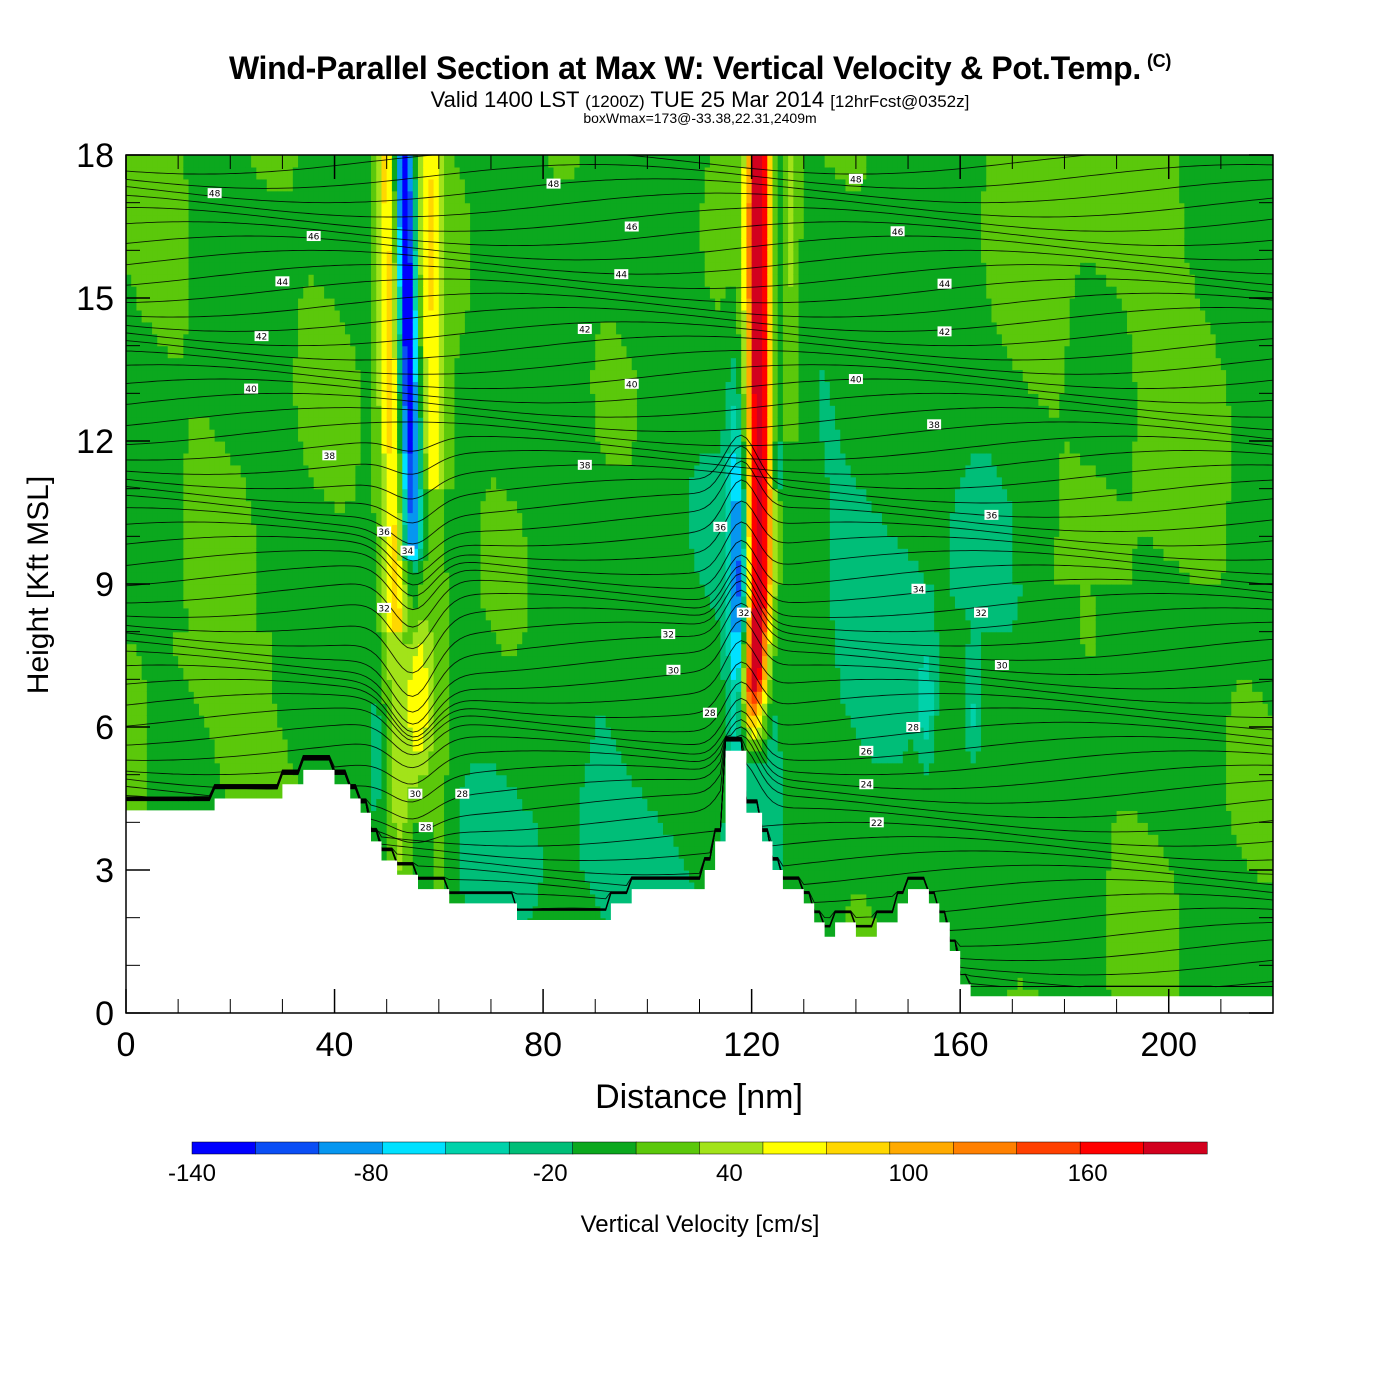  I want to click on theta-label-text: 26, so click(867, 752).